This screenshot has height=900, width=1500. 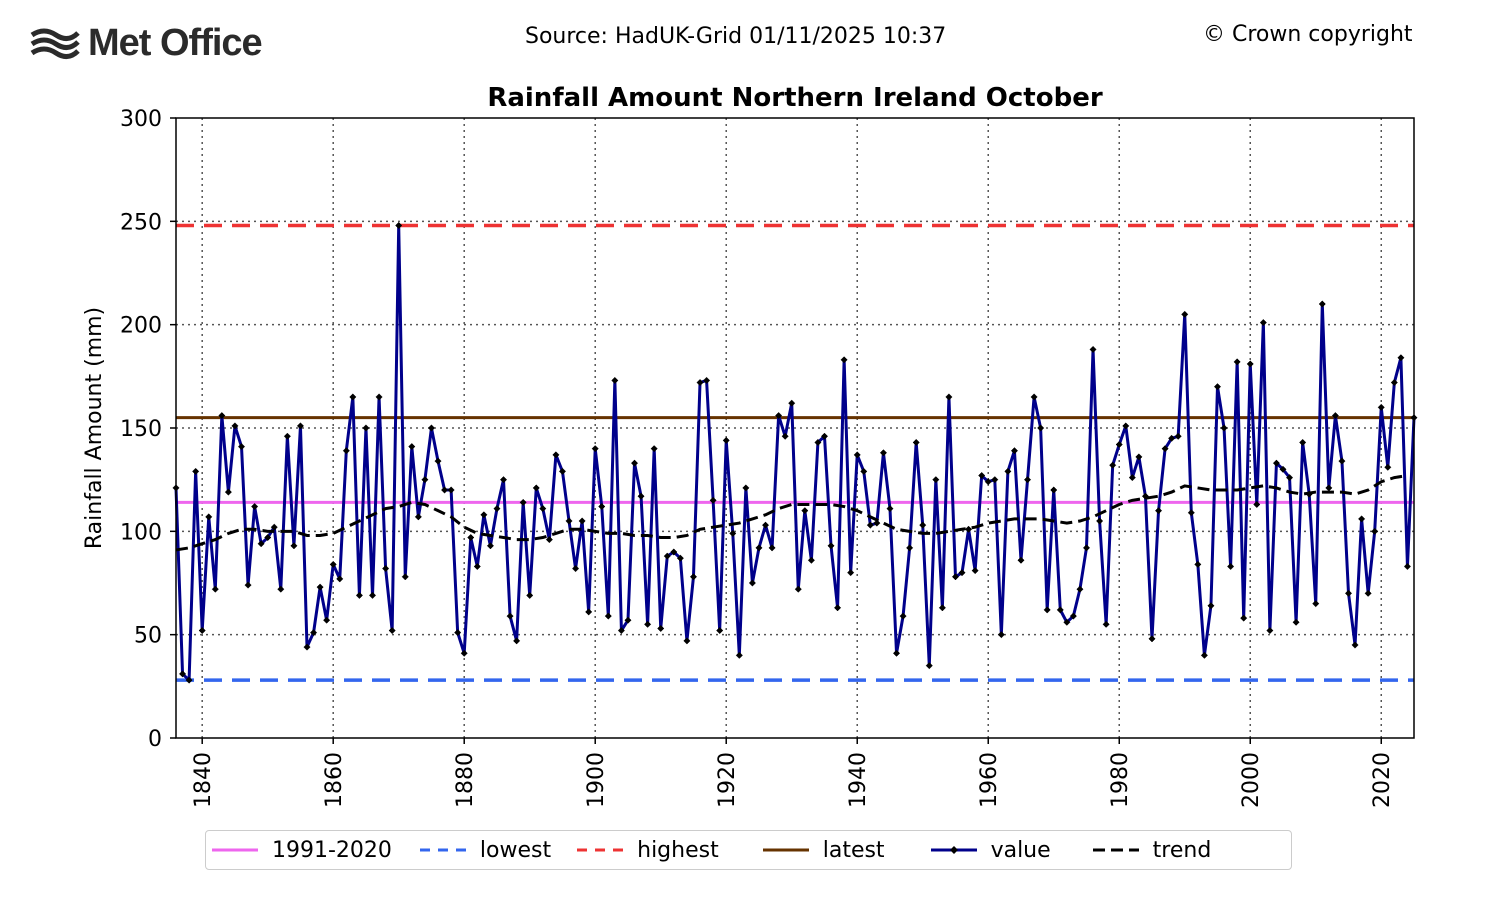 I want to click on copyright-label: © Crown copyright, so click(x=1308, y=34).